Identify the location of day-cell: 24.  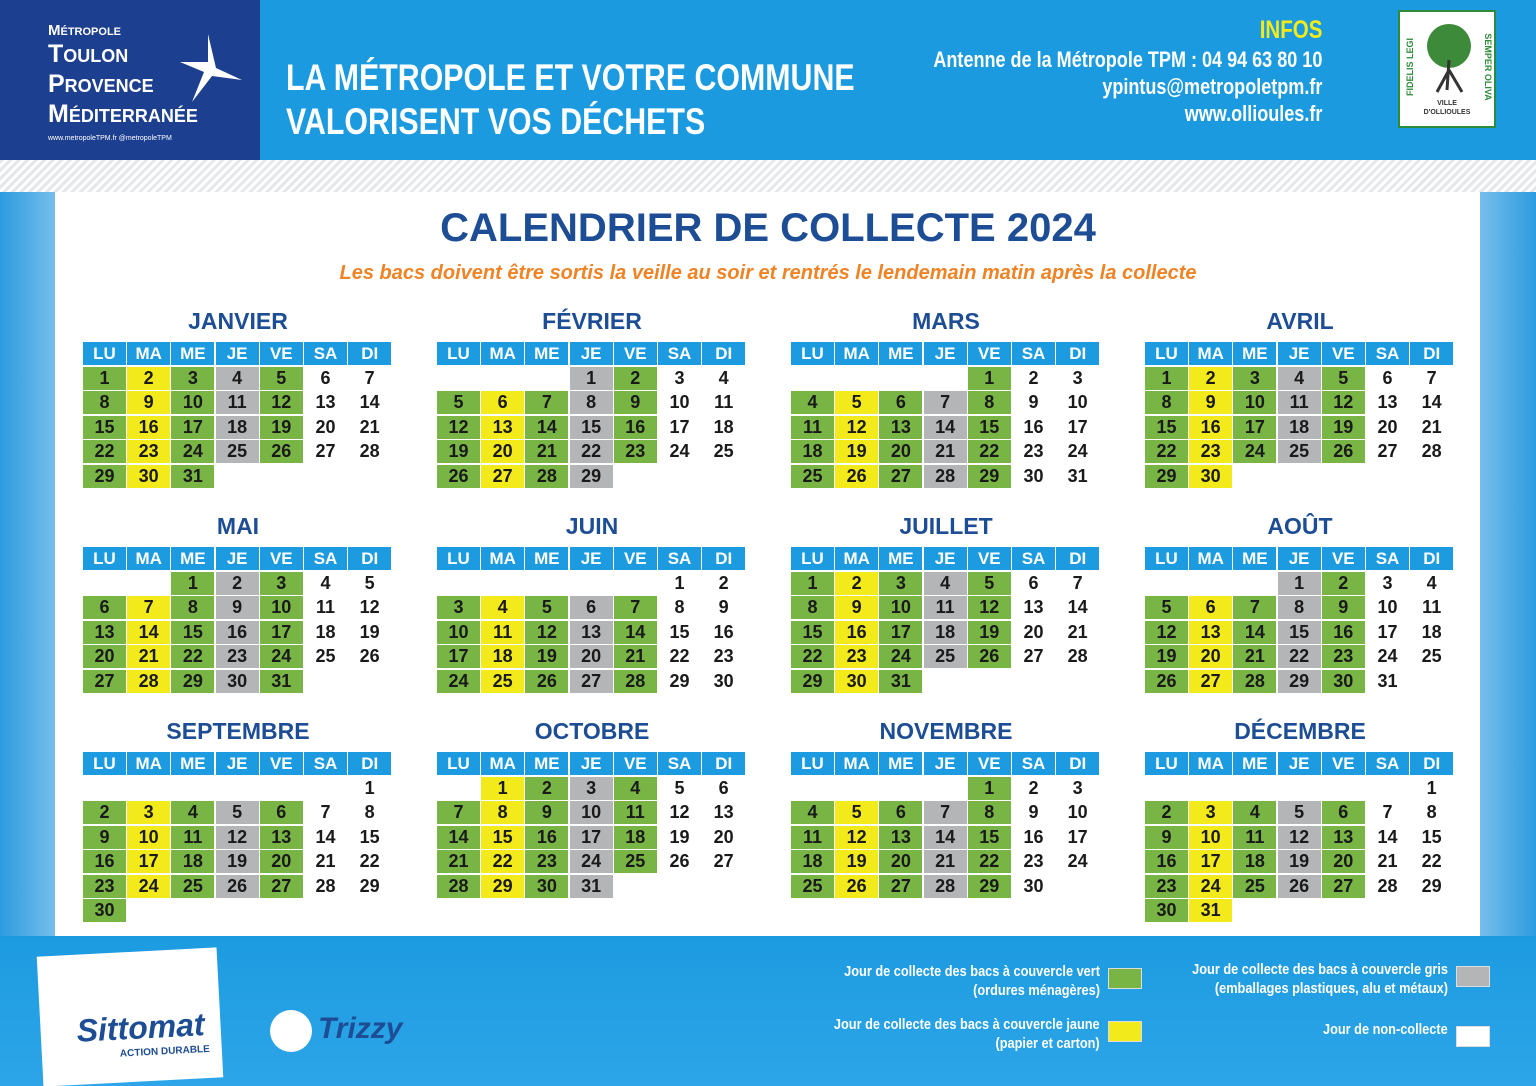
(679, 451).